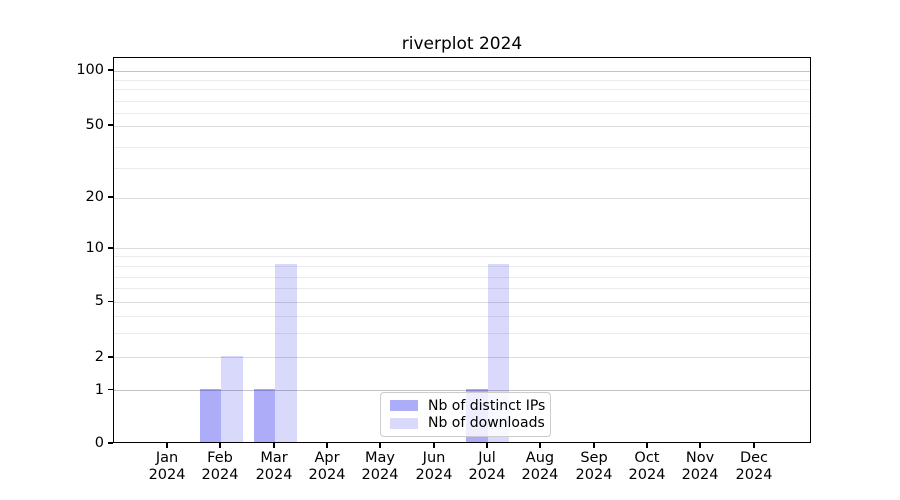 The height and width of the screenshot is (500, 900). I want to click on x-tick-month: May, so click(379, 458).